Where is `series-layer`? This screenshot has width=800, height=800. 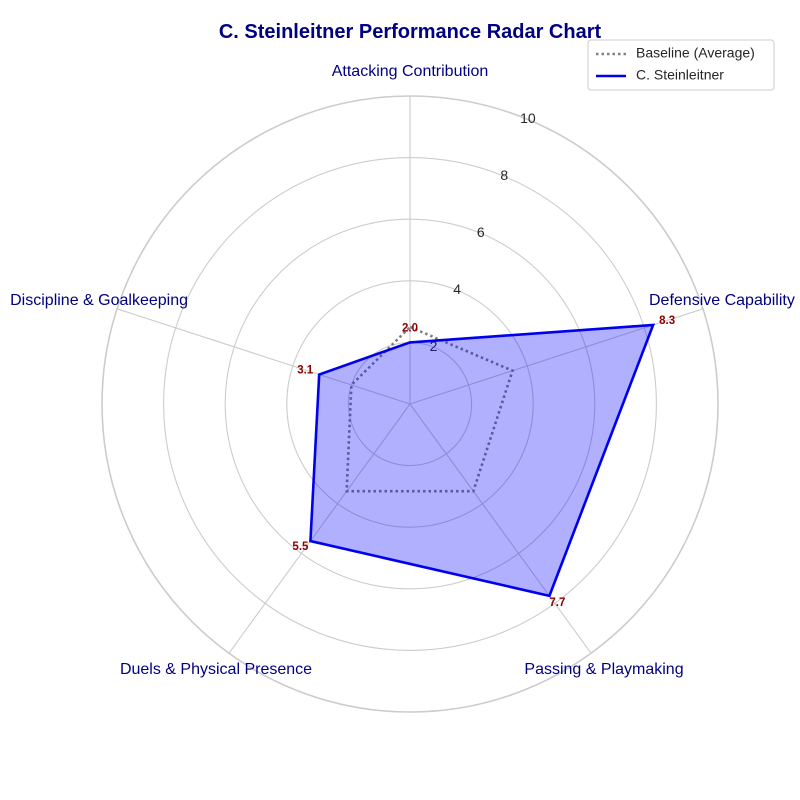
series-layer is located at coordinates (482, 460).